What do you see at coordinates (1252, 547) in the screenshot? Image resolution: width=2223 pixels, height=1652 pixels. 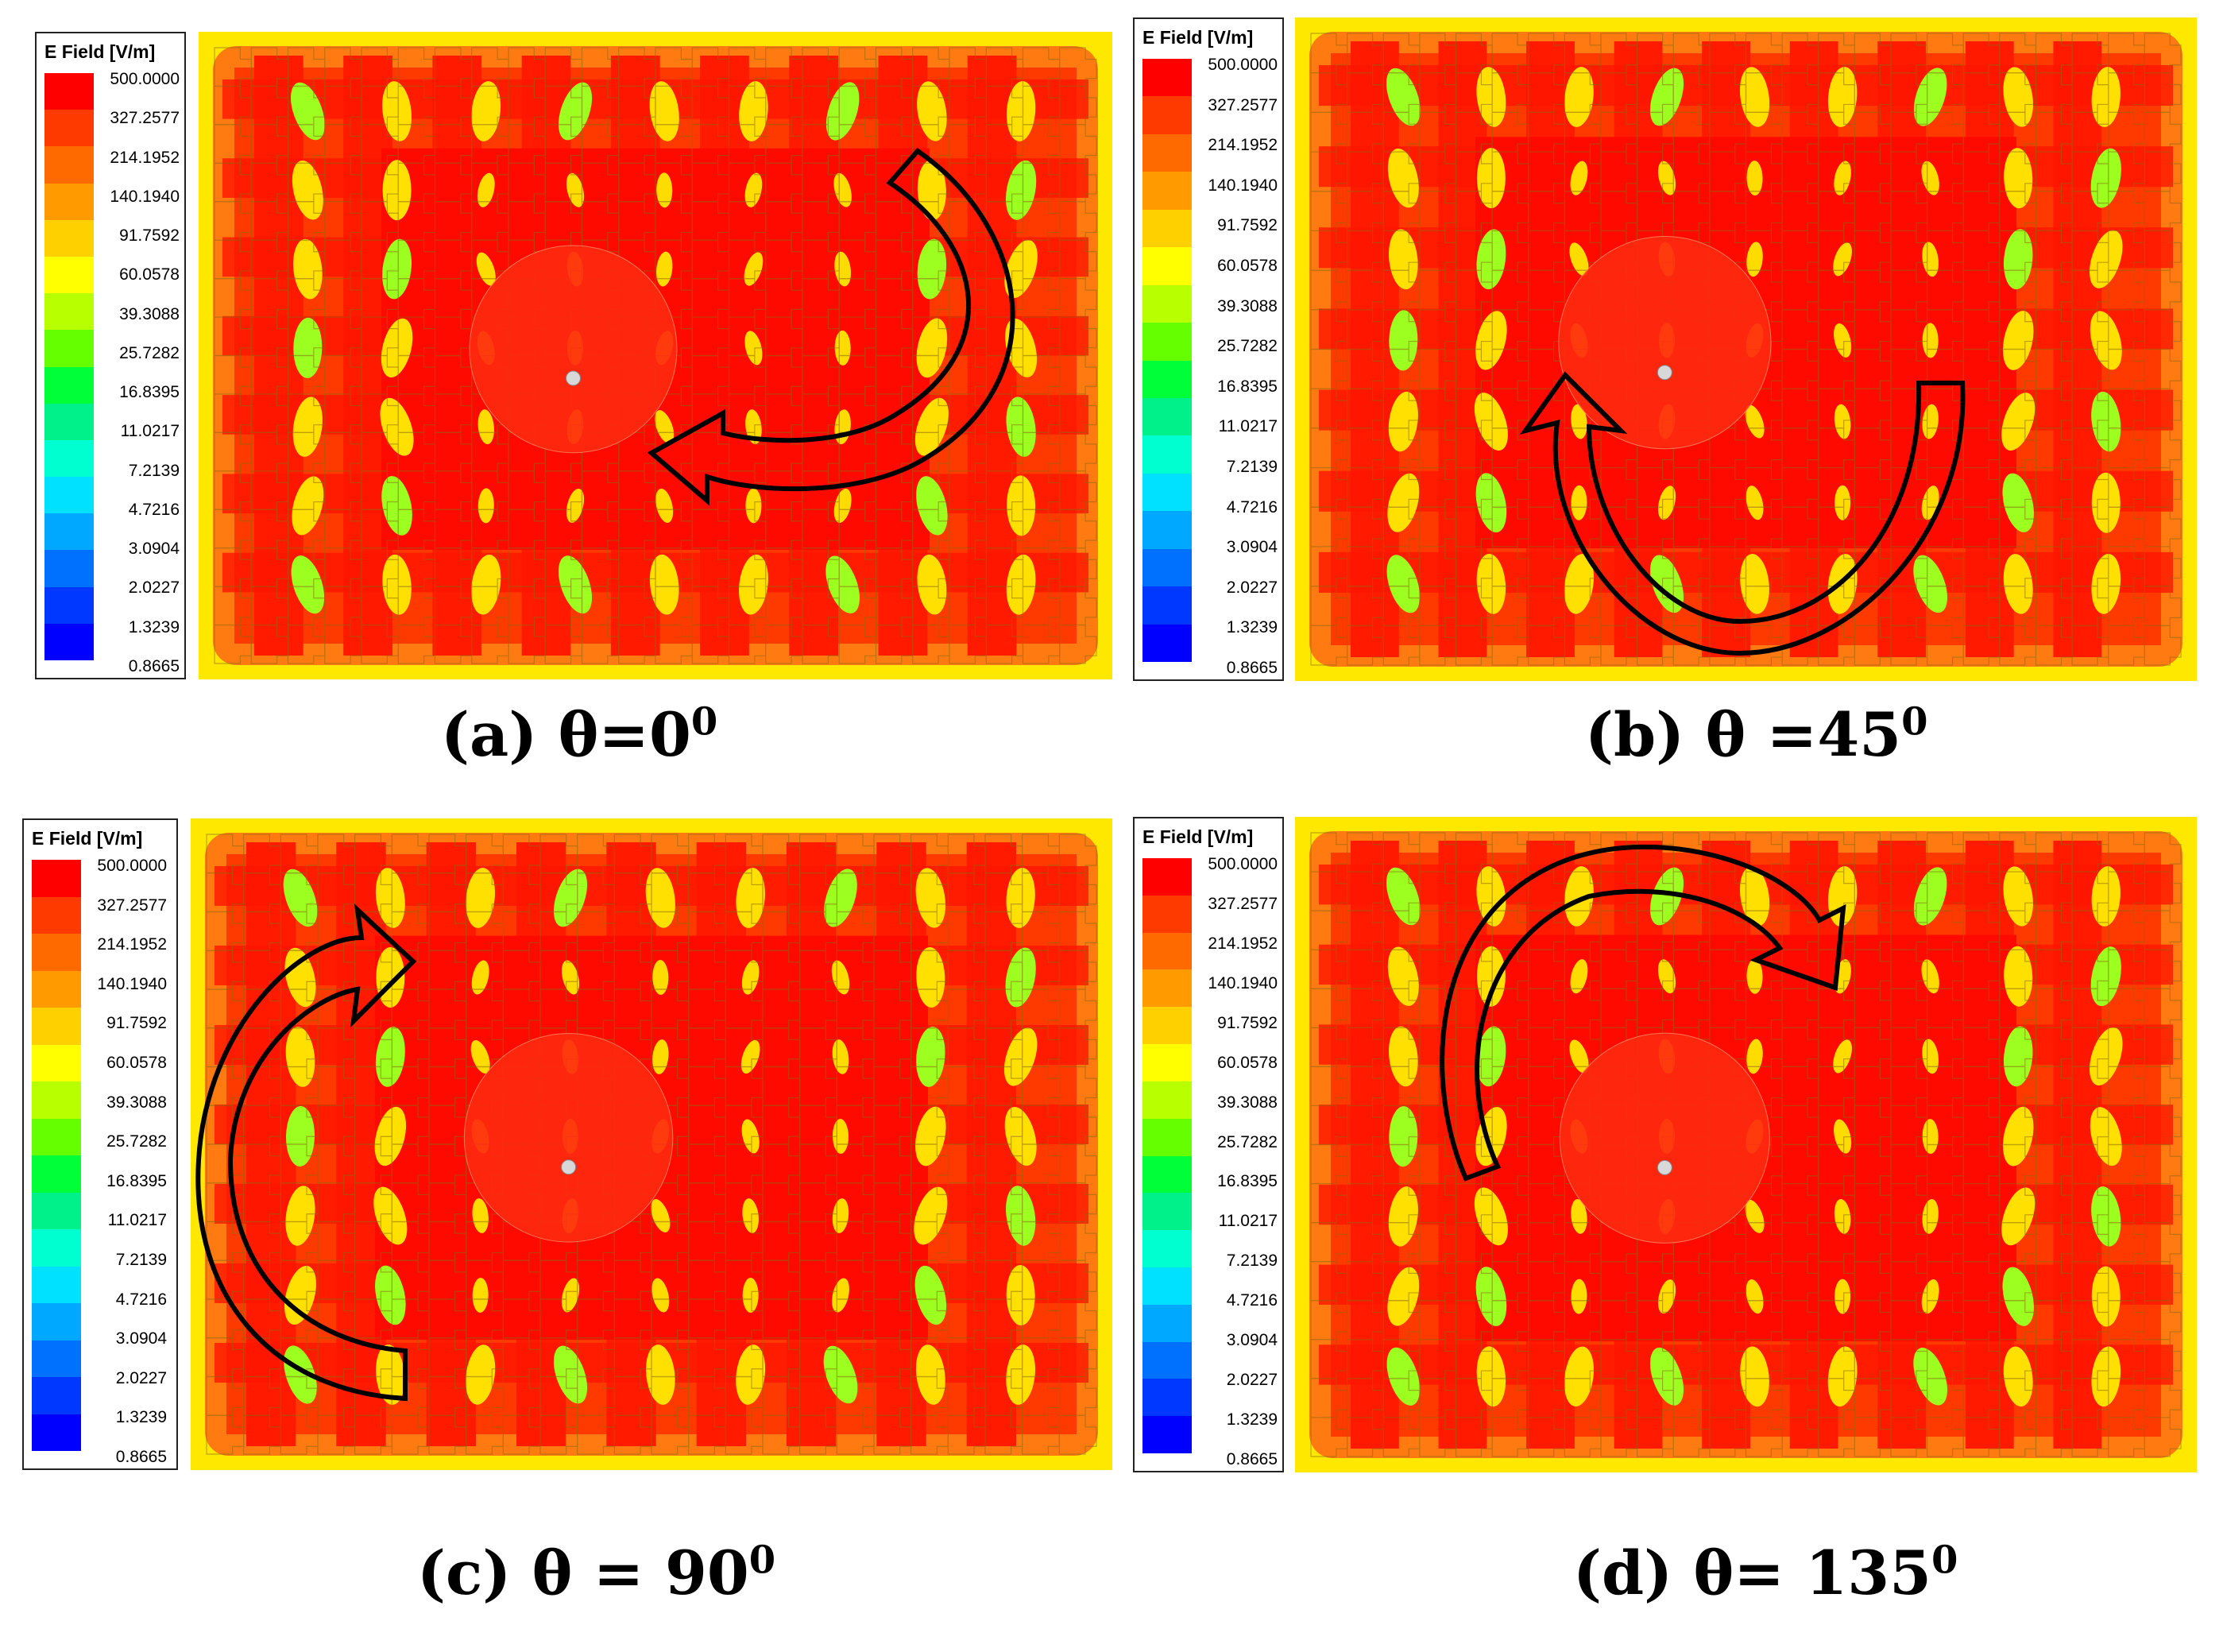 I see `legend-tick-label: 3.0904` at bounding box center [1252, 547].